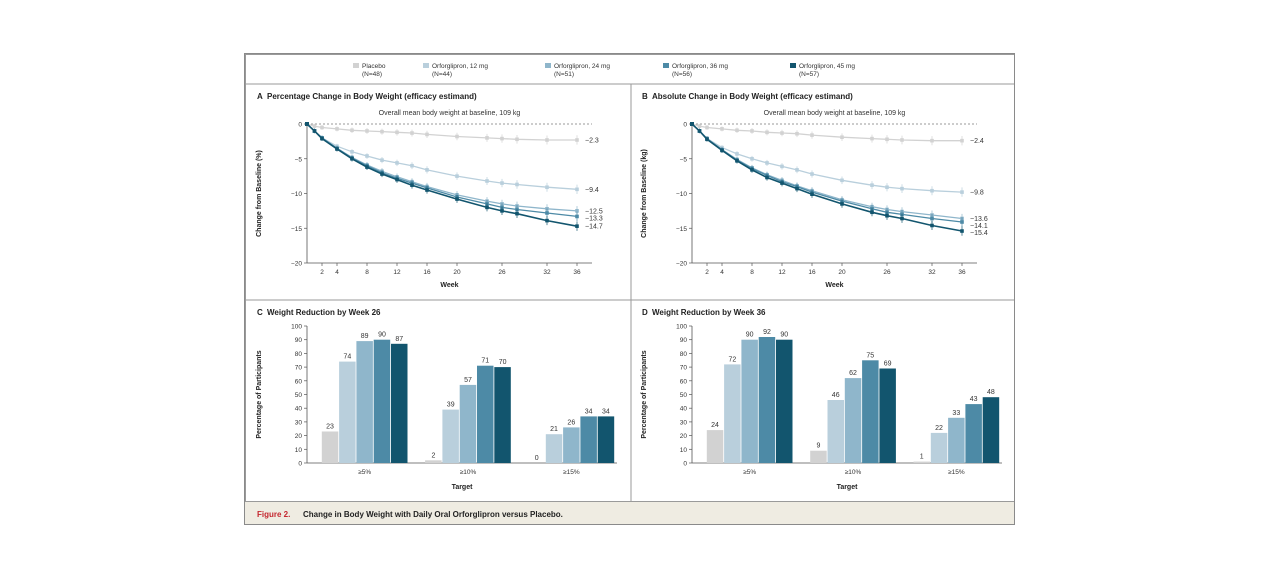 This screenshot has width=1280, height=561. Describe the element at coordinates (692, 124) in the screenshot. I see `origin-point` at that location.